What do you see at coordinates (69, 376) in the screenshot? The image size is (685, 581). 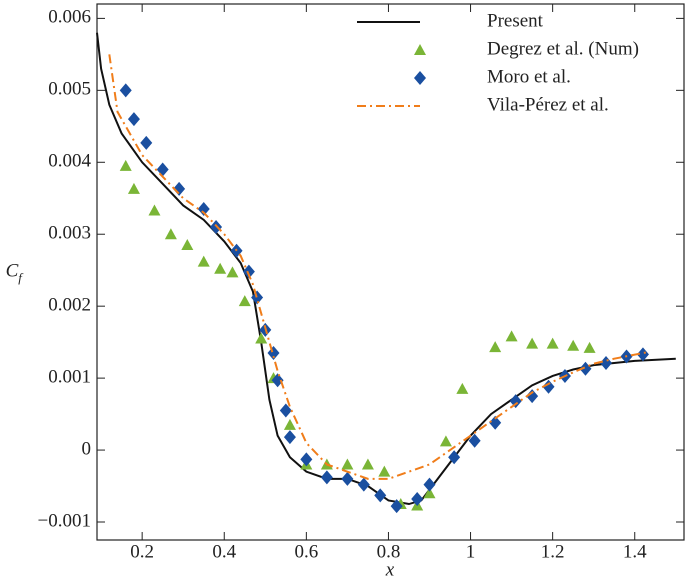 I see `y-tick-label: 0.001` at bounding box center [69, 376].